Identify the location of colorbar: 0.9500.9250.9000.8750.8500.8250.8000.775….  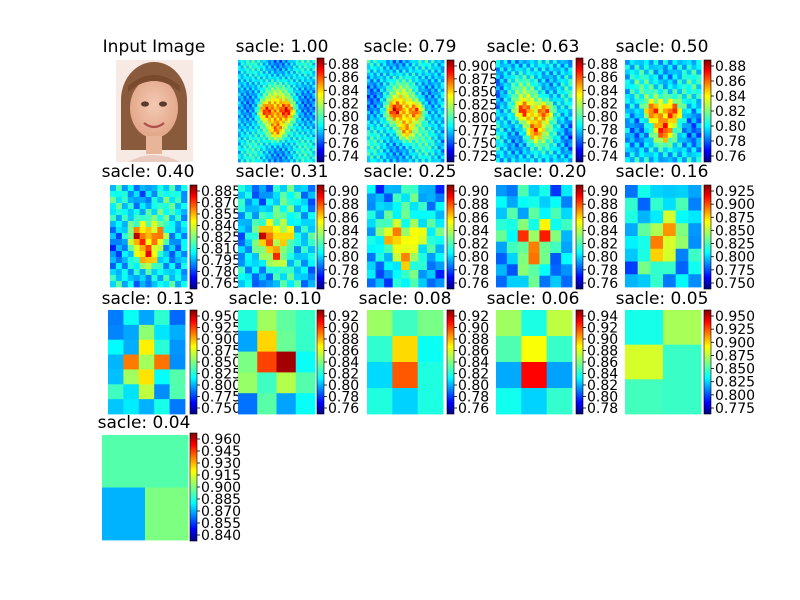
(215, 363).